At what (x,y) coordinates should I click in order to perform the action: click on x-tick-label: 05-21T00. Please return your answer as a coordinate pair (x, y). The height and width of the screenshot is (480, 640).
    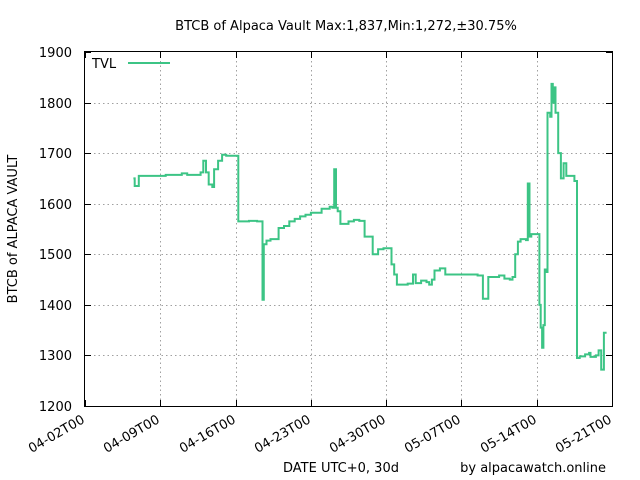
    Looking at the image, I should click on (583, 434).